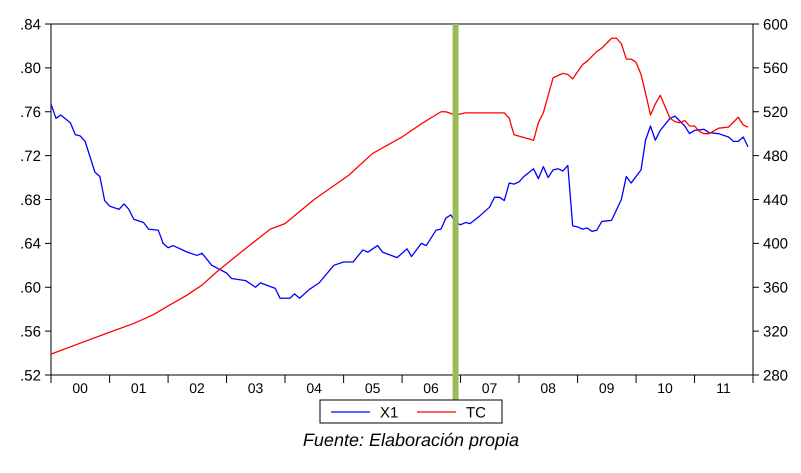 The width and height of the screenshot is (801, 473). Describe the element at coordinates (372, 388) in the screenshot. I see `x-tick-label: 05` at that location.